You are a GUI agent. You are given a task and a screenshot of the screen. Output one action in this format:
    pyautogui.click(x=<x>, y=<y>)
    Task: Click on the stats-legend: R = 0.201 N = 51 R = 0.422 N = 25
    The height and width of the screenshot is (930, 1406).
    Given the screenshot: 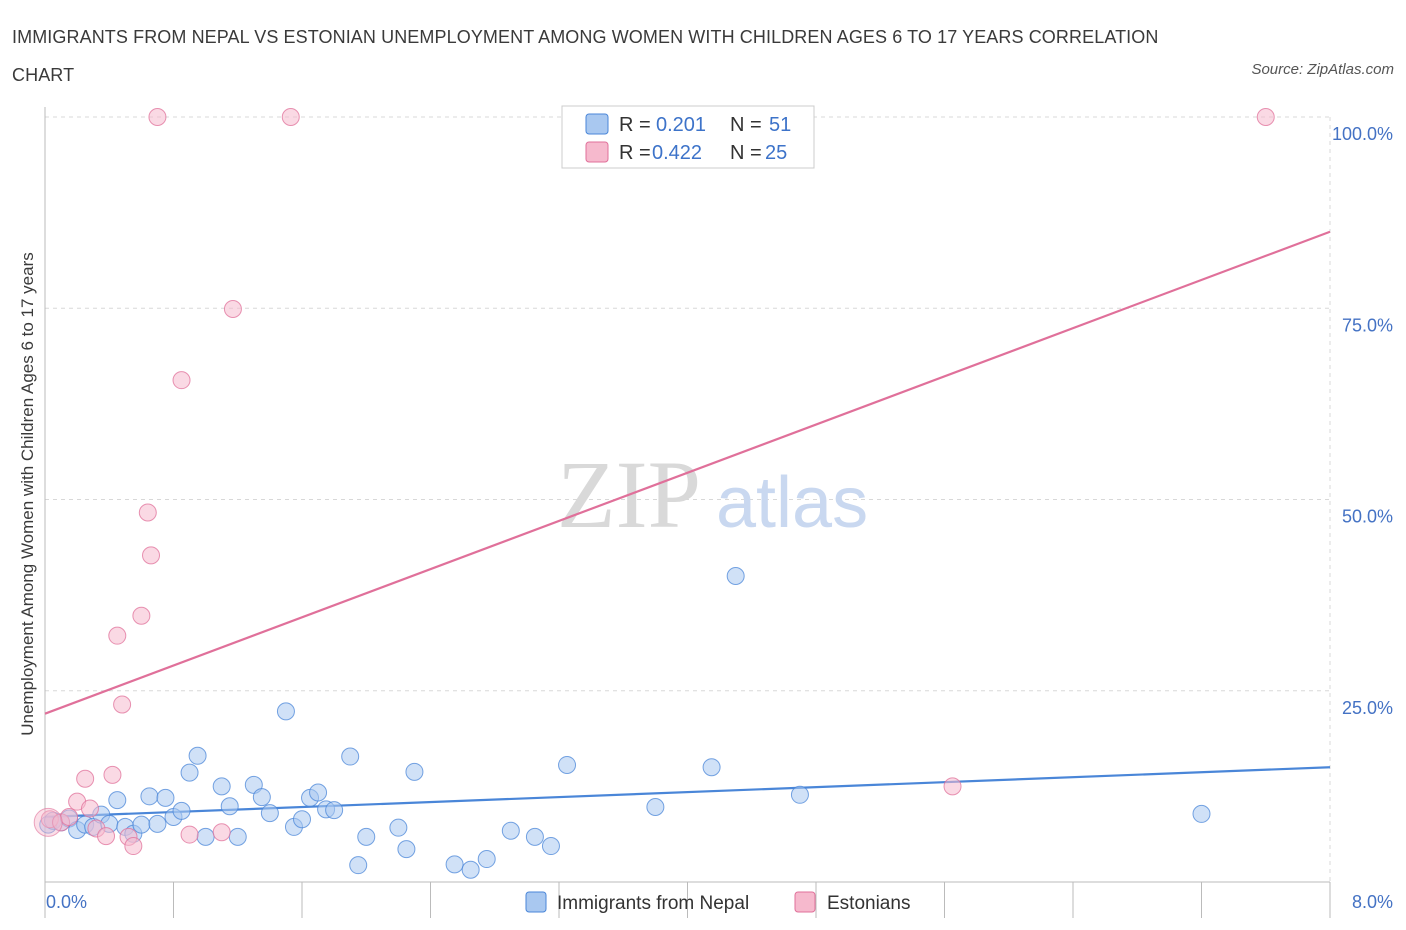 What is the action you would take?
    pyautogui.click(x=688, y=137)
    